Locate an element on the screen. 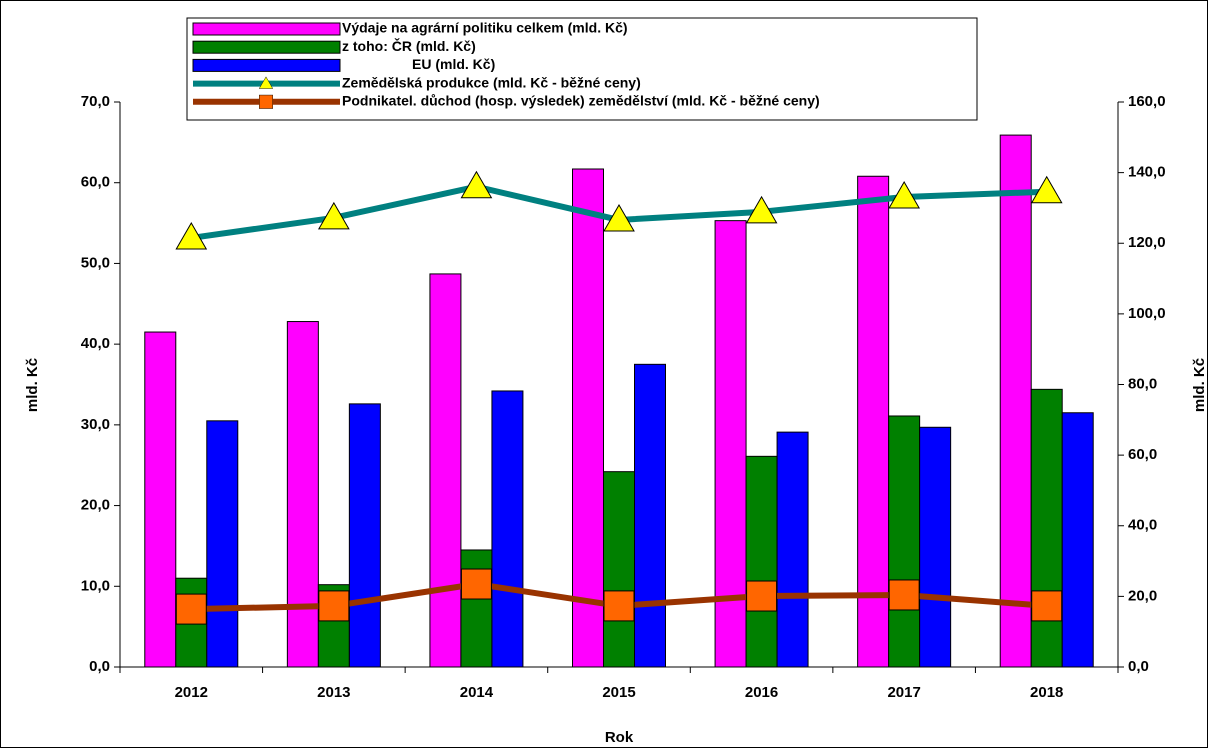 Image resolution: width=1209 pixels, height=749 pixels. x-axis-title: Rok is located at coordinates (619, 737).